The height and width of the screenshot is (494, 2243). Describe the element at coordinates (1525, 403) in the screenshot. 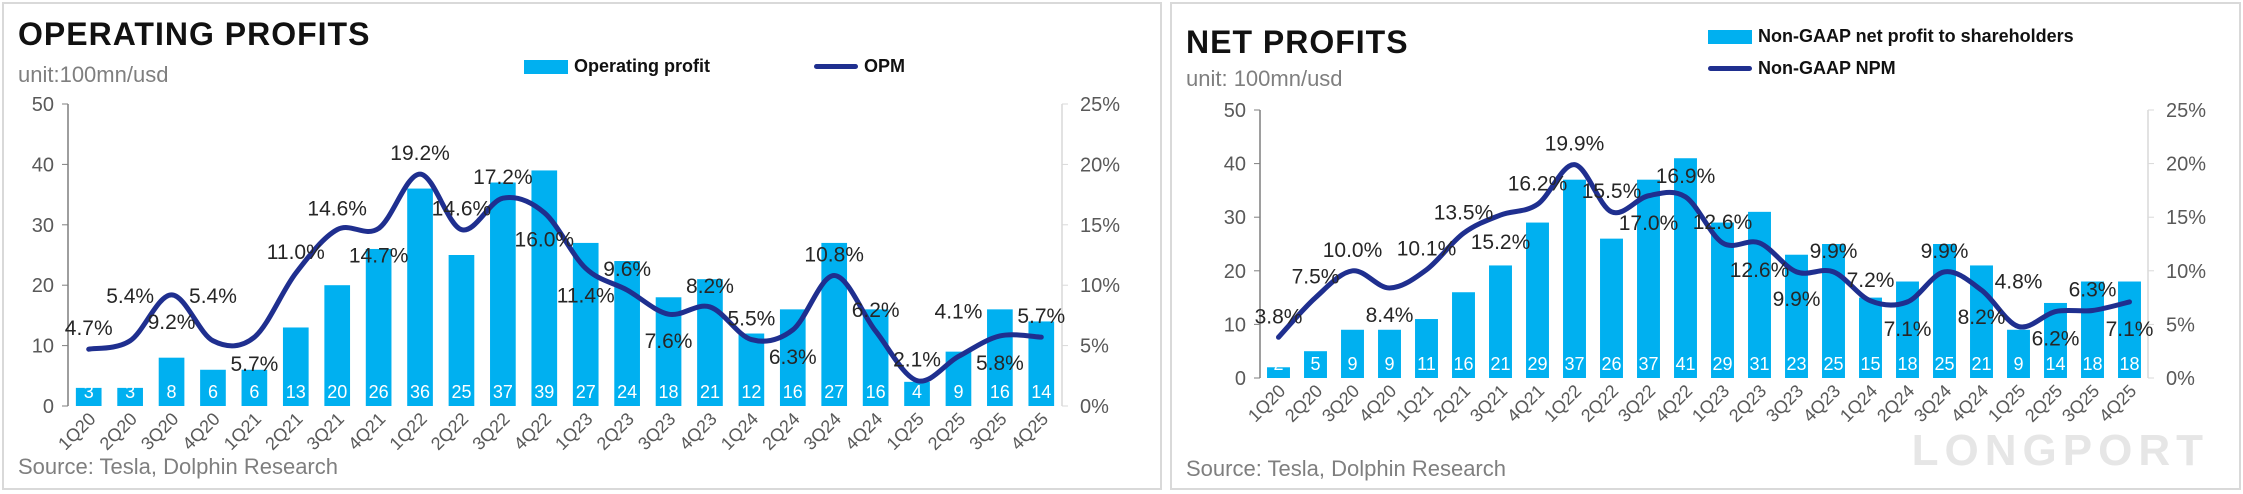

I see `x-tick-label: 4Q21` at that location.